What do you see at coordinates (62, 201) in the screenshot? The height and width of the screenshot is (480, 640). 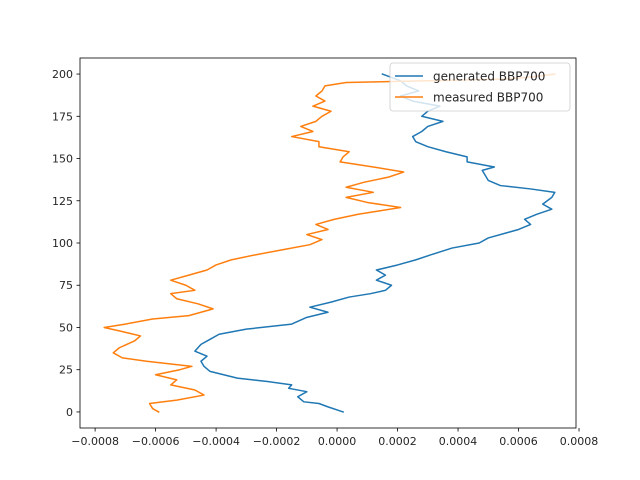 I see `y-tick-label: 125` at bounding box center [62, 201].